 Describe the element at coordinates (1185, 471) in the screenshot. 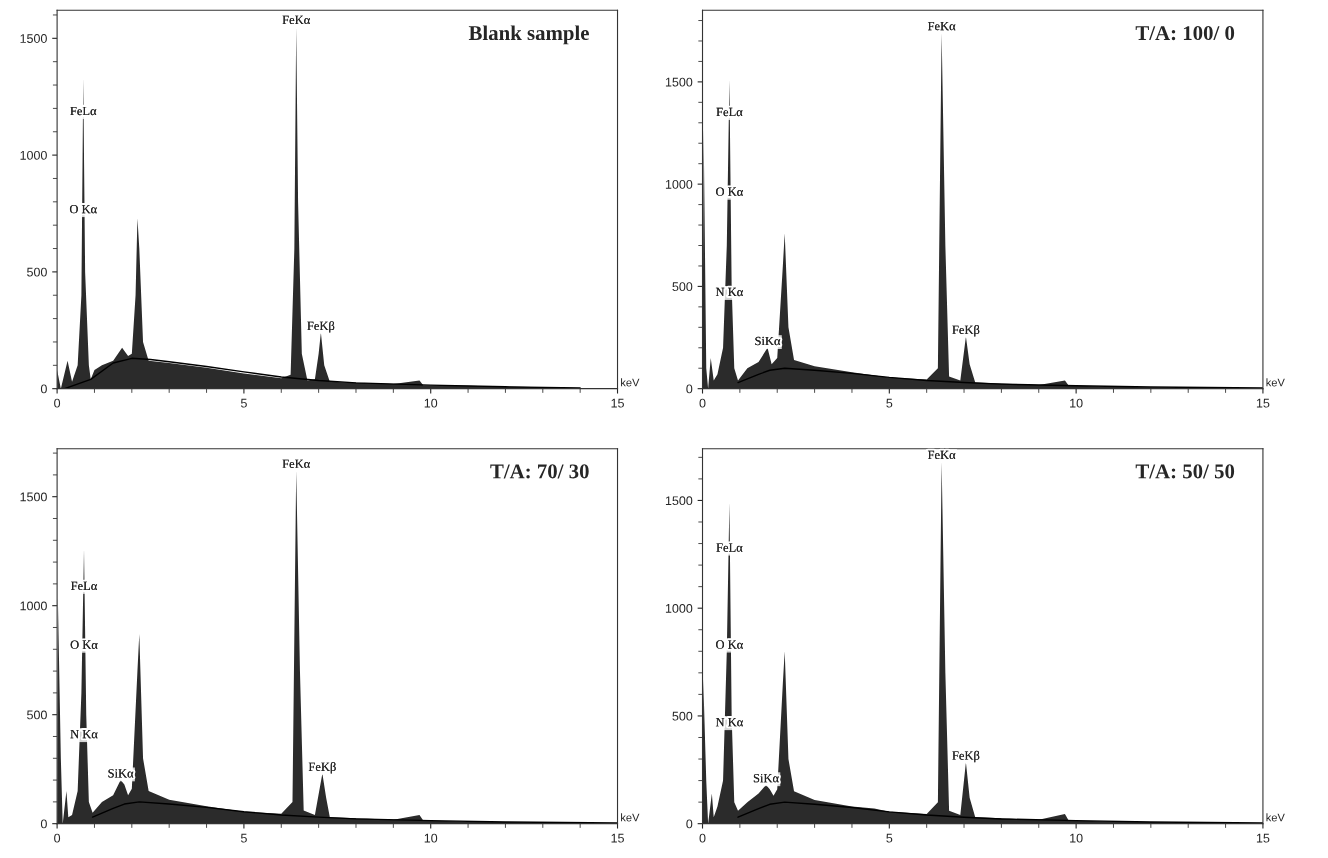

I see `text: T/A: 50/ 50` at that location.